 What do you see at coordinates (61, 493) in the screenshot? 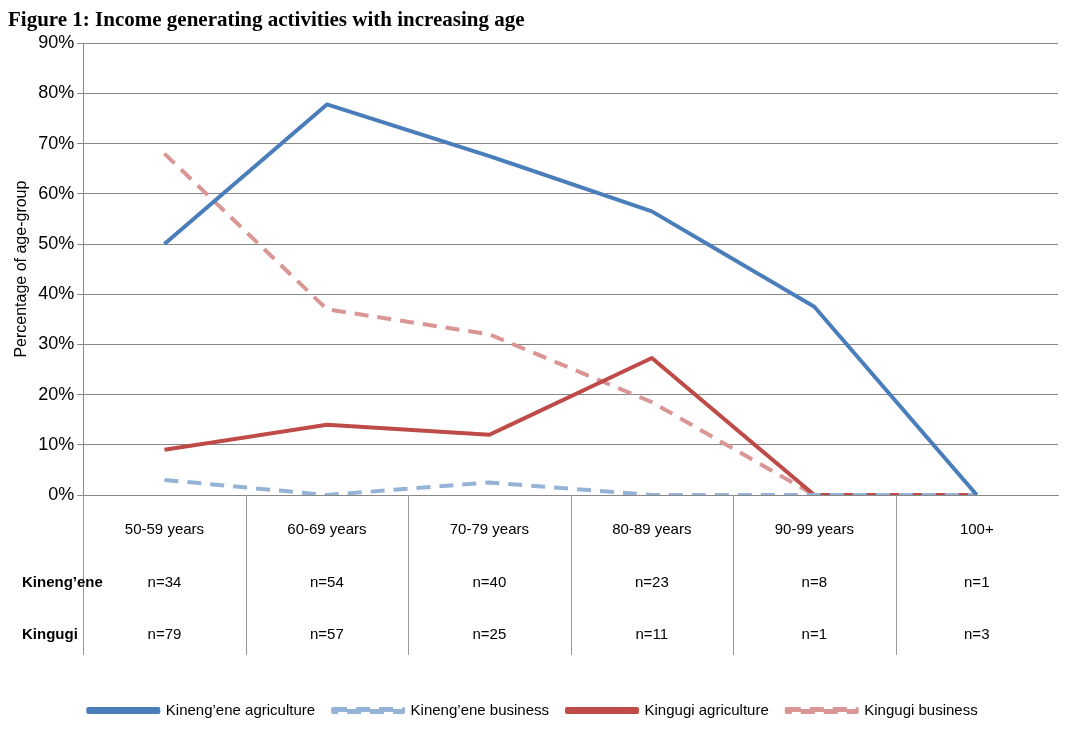
I see `y-tick-label: 0%` at bounding box center [61, 493].